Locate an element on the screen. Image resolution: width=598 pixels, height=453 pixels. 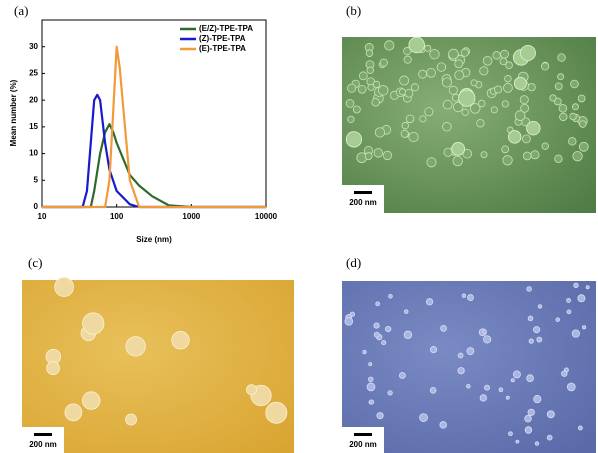
panel-label: (b) is located at coordinates (353, 10).